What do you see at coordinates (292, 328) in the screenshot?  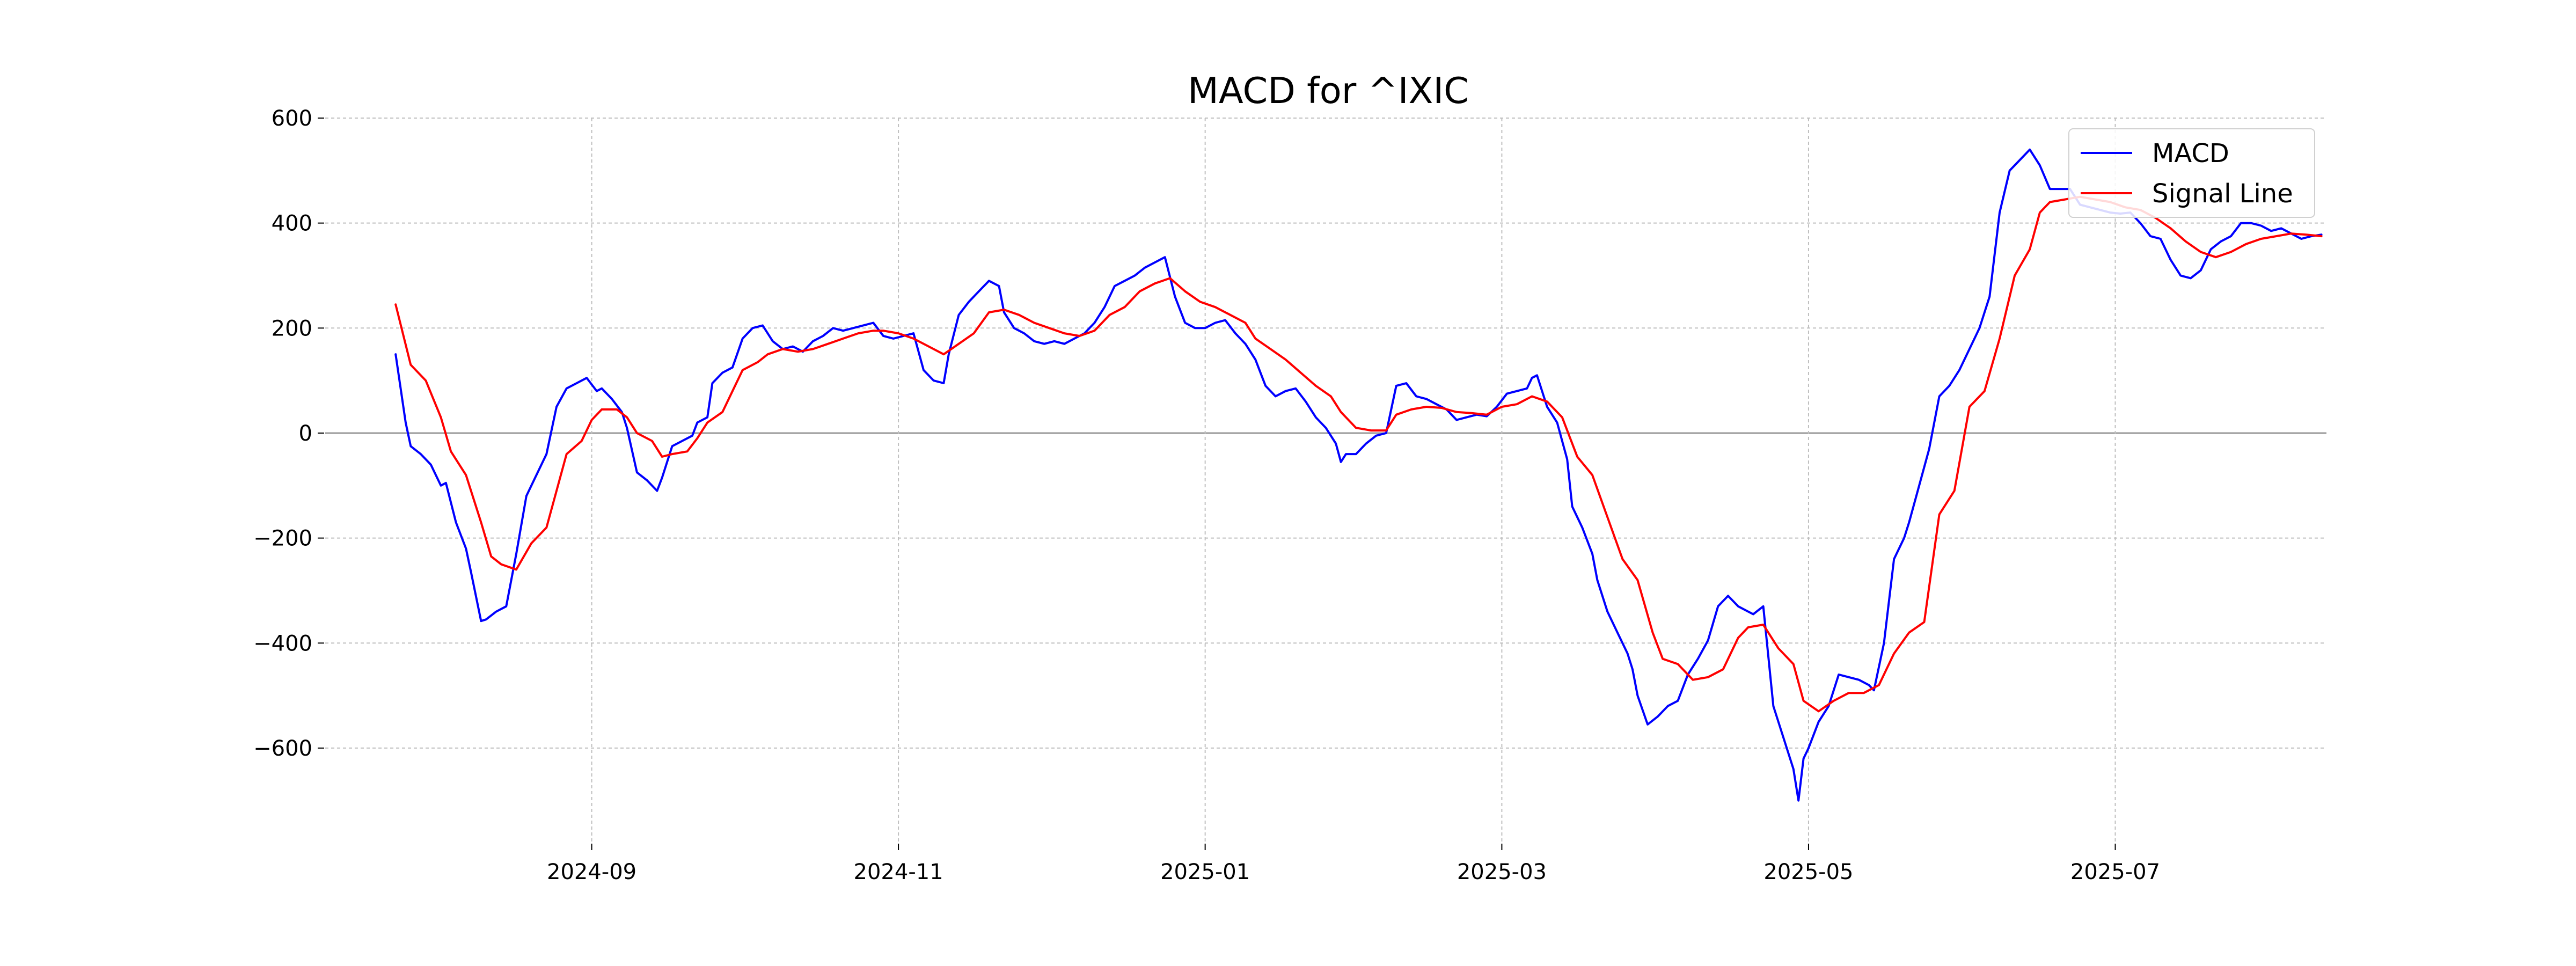 I see `y-tick-label: 200` at bounding box center [292, 328].